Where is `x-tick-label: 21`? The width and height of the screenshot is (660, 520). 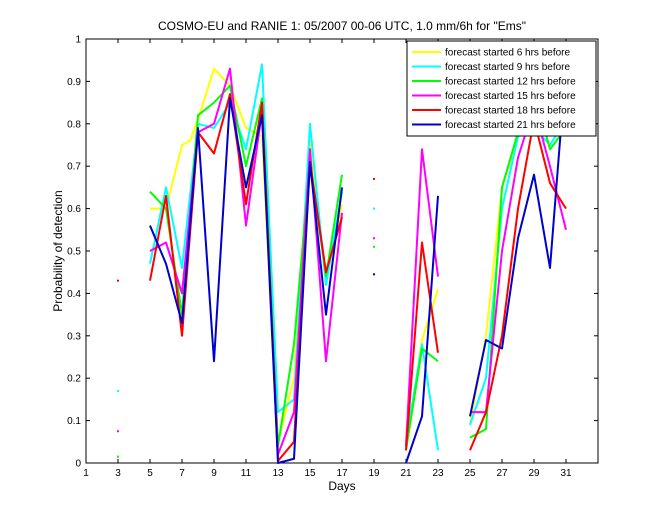
x-tick-label: 21 is located at coordinates (406, 473).